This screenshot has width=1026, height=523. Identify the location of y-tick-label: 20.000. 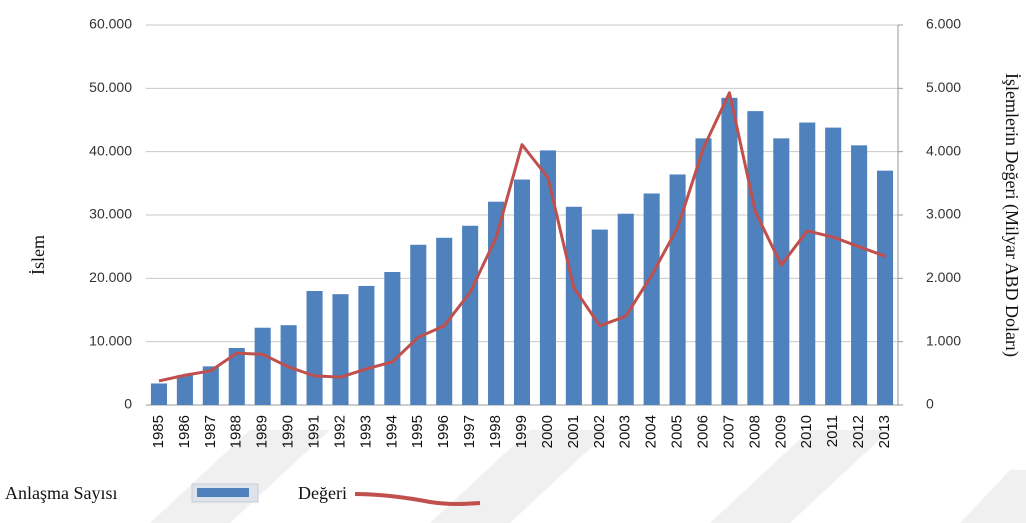
(110, 277).